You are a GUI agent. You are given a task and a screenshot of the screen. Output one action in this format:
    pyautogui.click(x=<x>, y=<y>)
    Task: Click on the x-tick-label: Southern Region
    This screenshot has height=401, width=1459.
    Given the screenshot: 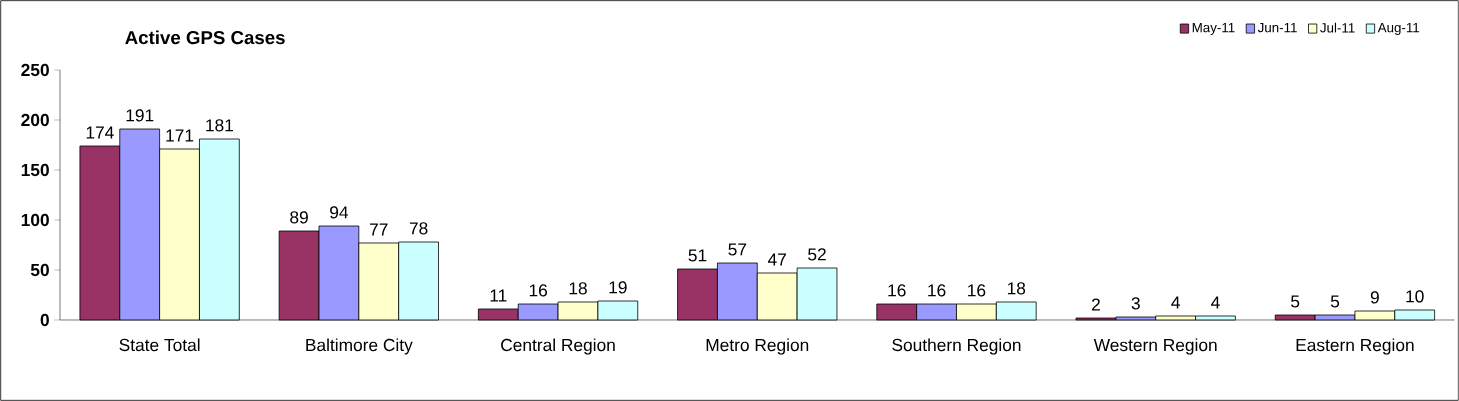 What is the action you would take?
    pyautogui.click(x=956, y=346)
    